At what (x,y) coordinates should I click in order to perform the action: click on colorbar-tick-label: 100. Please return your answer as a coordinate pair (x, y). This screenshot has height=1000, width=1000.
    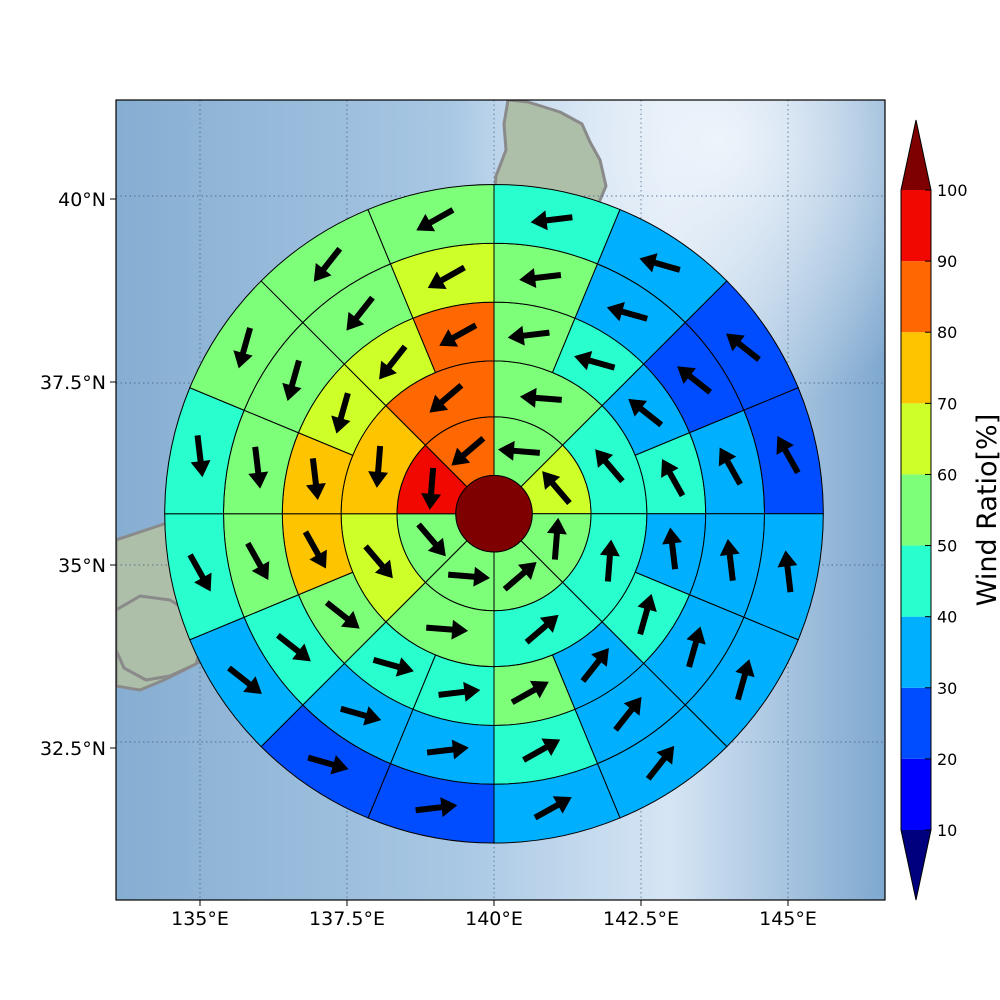
    Looking at the image, I should click on (952, 190).